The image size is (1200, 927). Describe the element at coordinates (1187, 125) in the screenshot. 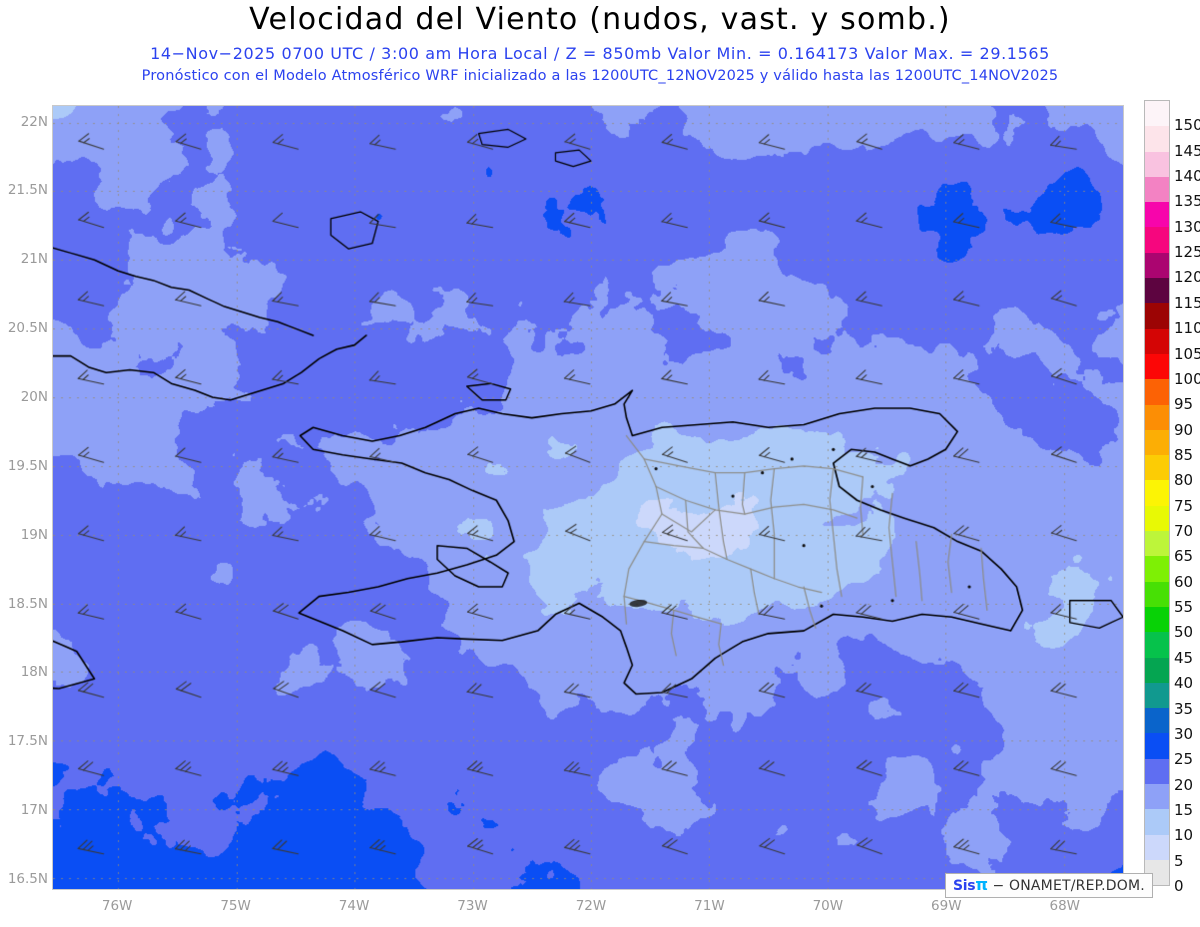

I see `colorbar-tick-label: 150` at that location.